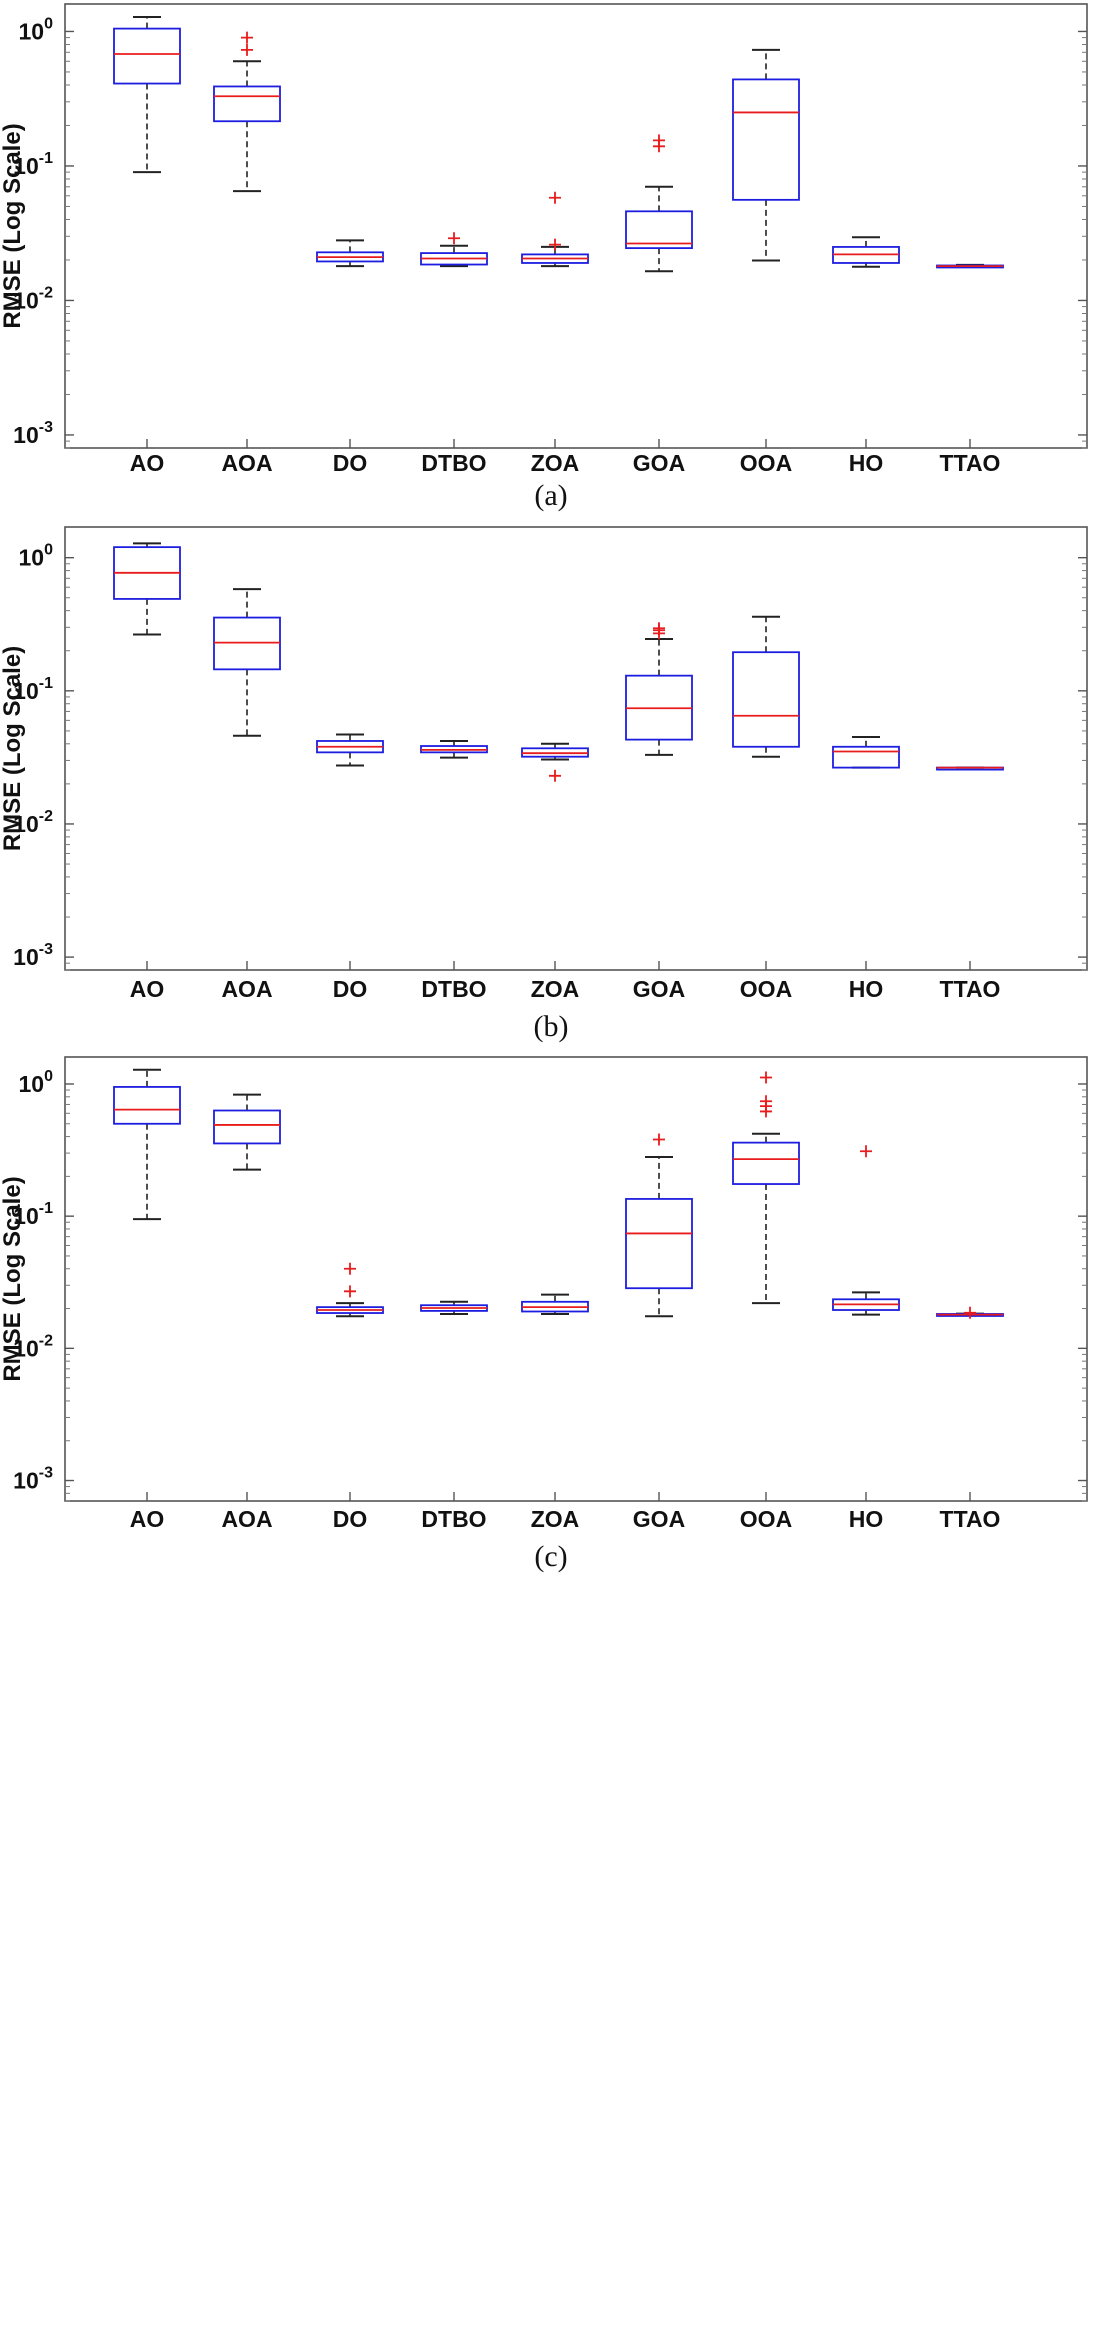 The image size is (1098, 2350). Describe the element at coordinates (550, 495) in the screenshot. I see `panel-caption: (a)` at that location.